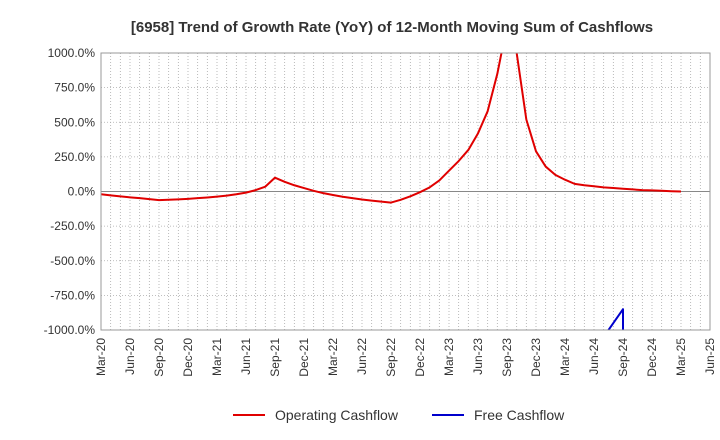  What do you see at coordinates (159, 357) in the screenshot?
I see `x-tick-label: Sep-20` at bounding box center [159, 357].